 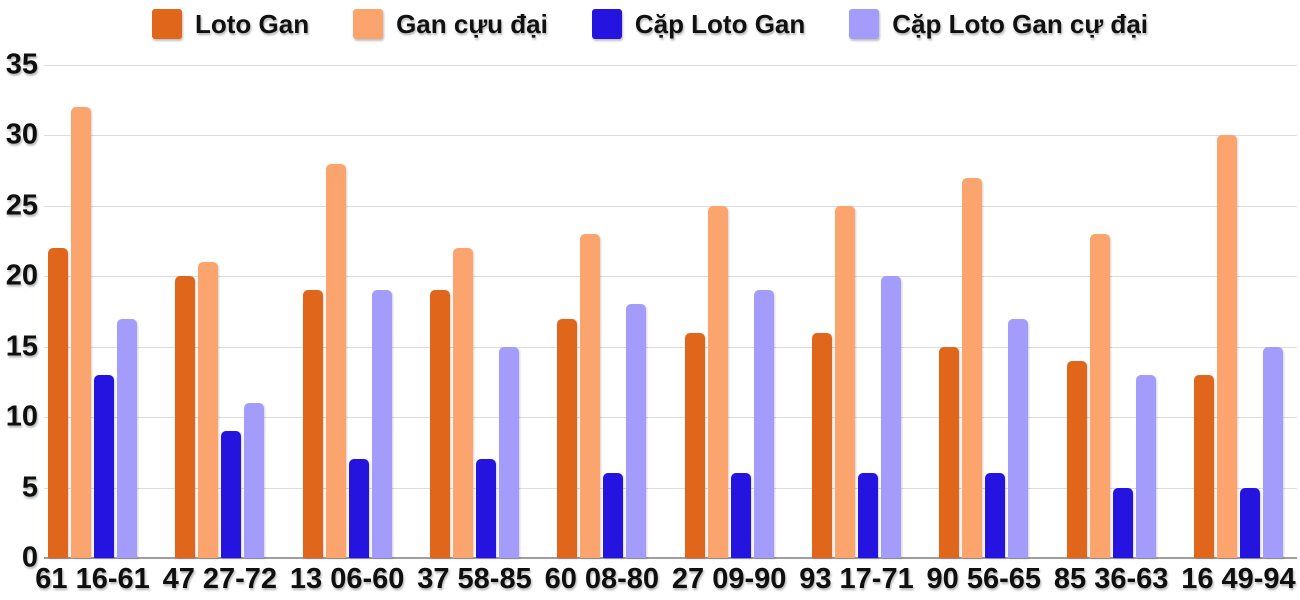 What do you see at coordinates (729, 579) in the screenshot?
I see `x-tick-label: 27 09-90` at bounding box center [729, 579].